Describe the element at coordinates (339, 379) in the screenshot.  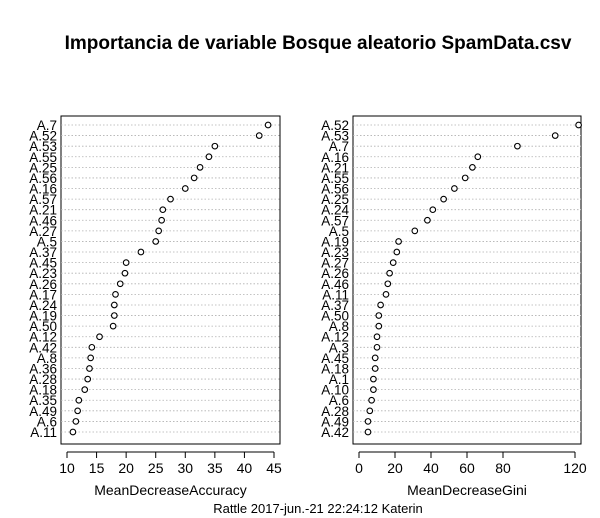
I see `category-label: A.1` at that location.